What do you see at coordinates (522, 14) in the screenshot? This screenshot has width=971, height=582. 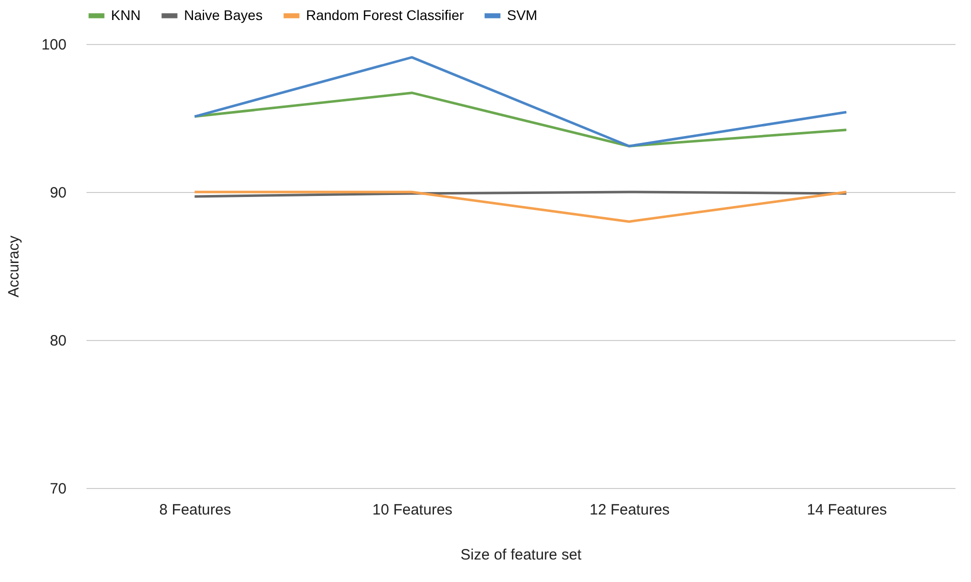 I see `legend-label: SVM` at bounding box center [522, 14].